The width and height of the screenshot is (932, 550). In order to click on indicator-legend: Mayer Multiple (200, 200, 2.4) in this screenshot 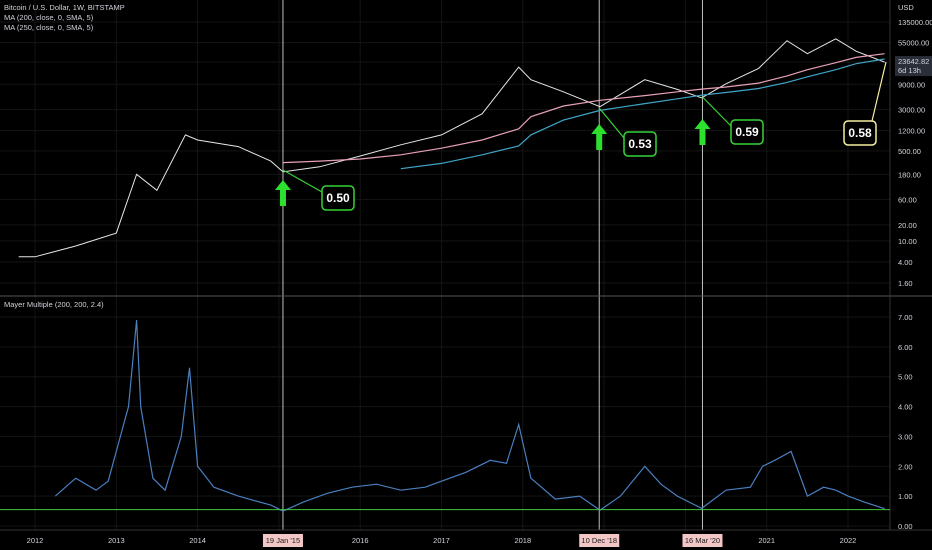, I will do `click(54, 304)`.